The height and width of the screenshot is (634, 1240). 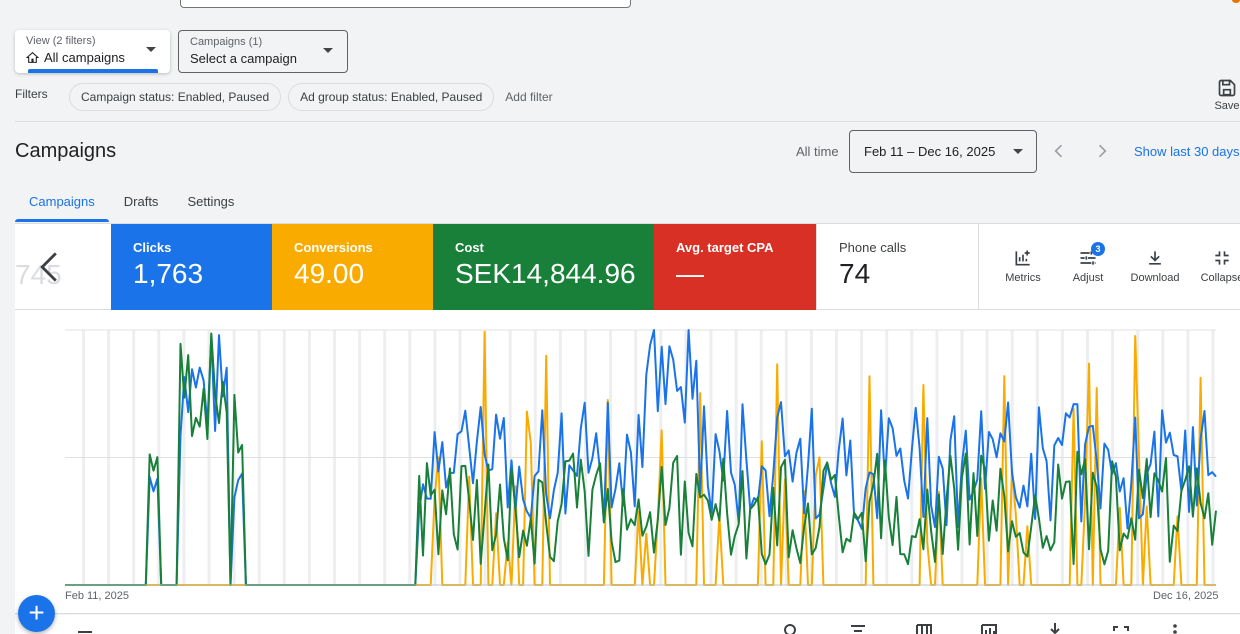 What do you see at coordinates (735, 267) in the screenshot?
I see `scorecard-avg-target-cpa: Avg. target CPA —` at bounding box center [735, 267].